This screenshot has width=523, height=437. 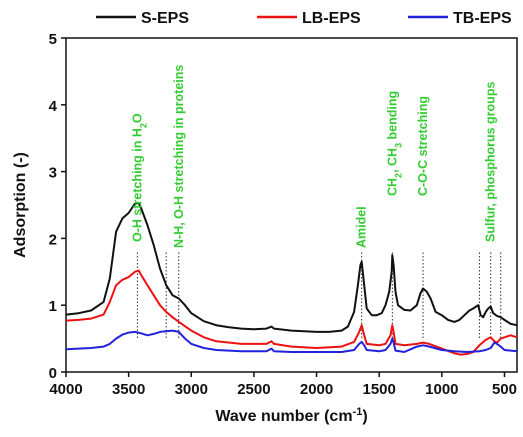 I want to click on annotation-label-amide: AmideI, so click(x=362, y=227).